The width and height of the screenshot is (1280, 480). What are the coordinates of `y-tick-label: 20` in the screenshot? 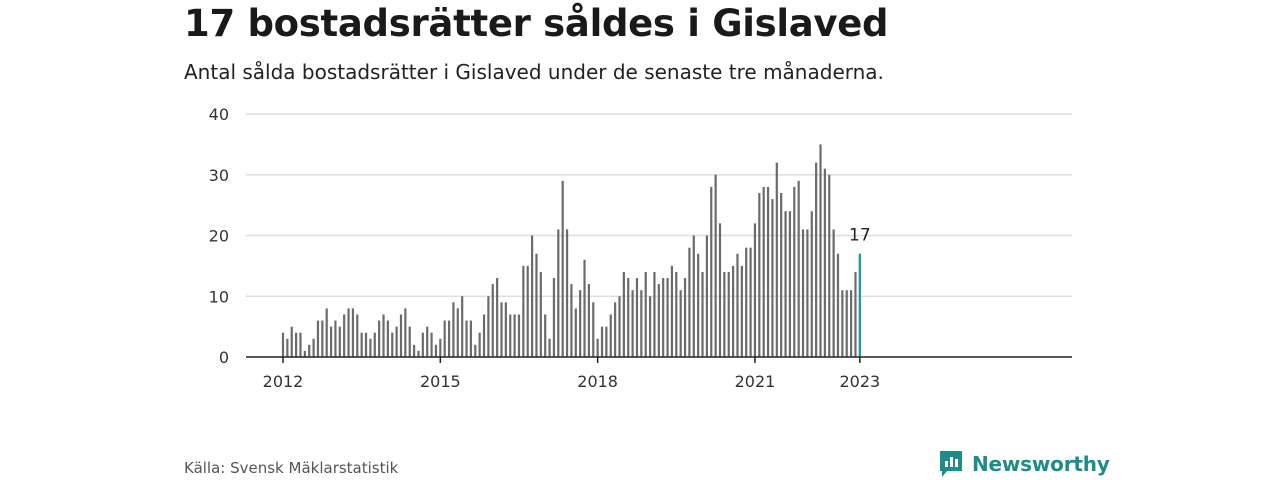 It's located at (219, 236).